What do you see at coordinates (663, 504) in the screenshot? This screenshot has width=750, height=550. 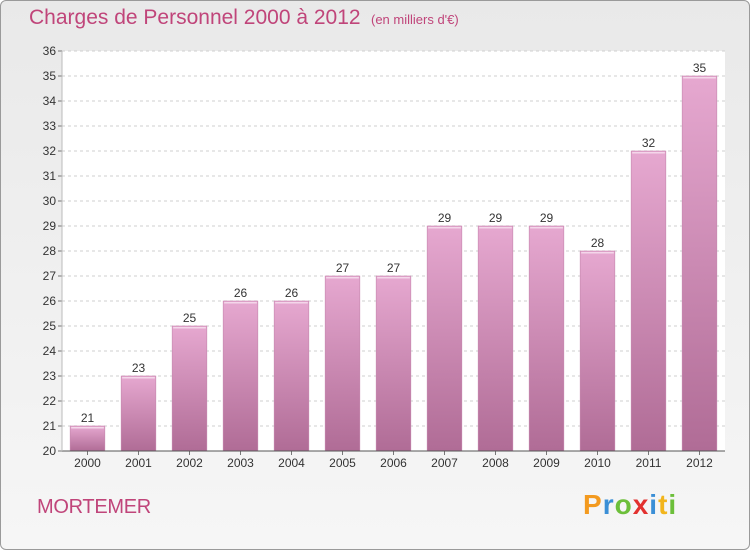 I see `logo-letter: t` at bounding box center [663, 504].